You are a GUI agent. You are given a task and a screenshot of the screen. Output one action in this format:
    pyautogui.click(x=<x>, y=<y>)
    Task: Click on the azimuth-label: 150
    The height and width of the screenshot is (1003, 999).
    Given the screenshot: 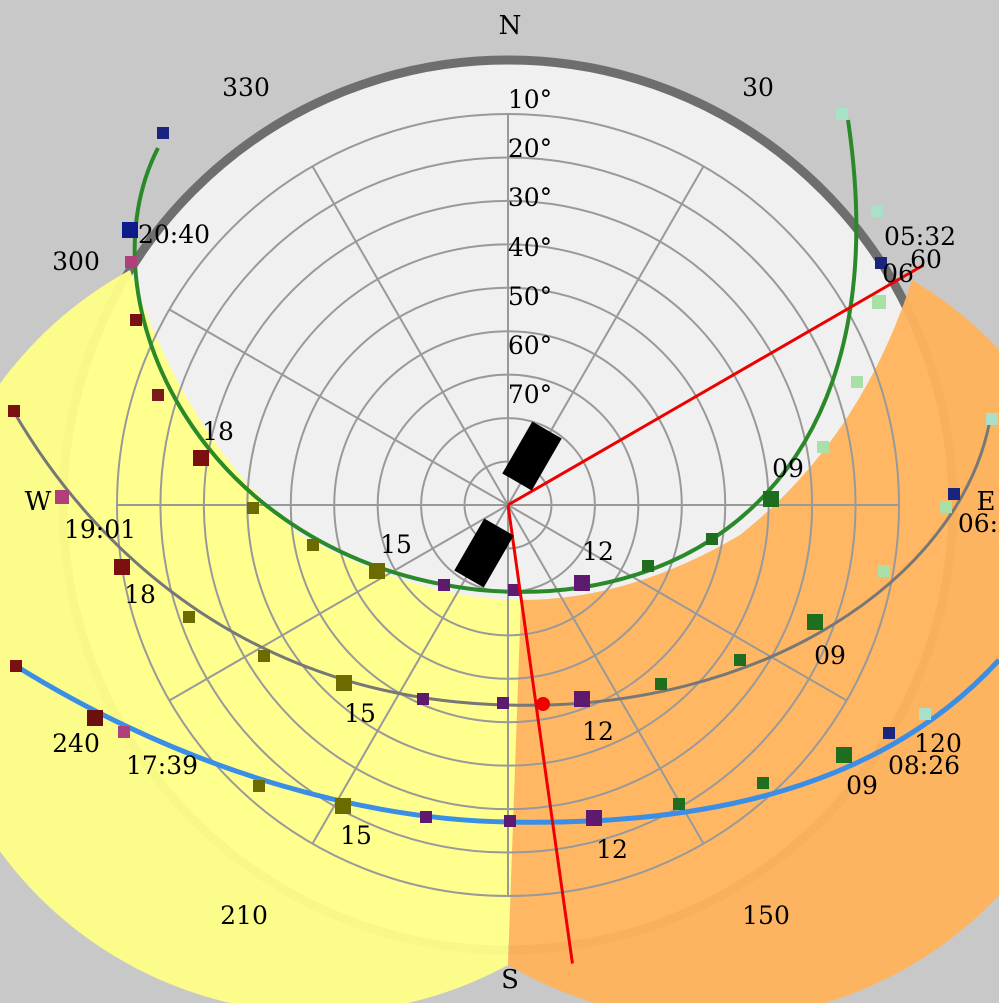 What is the action you would take?
    pyautogui.click(x=766, y=915)
    